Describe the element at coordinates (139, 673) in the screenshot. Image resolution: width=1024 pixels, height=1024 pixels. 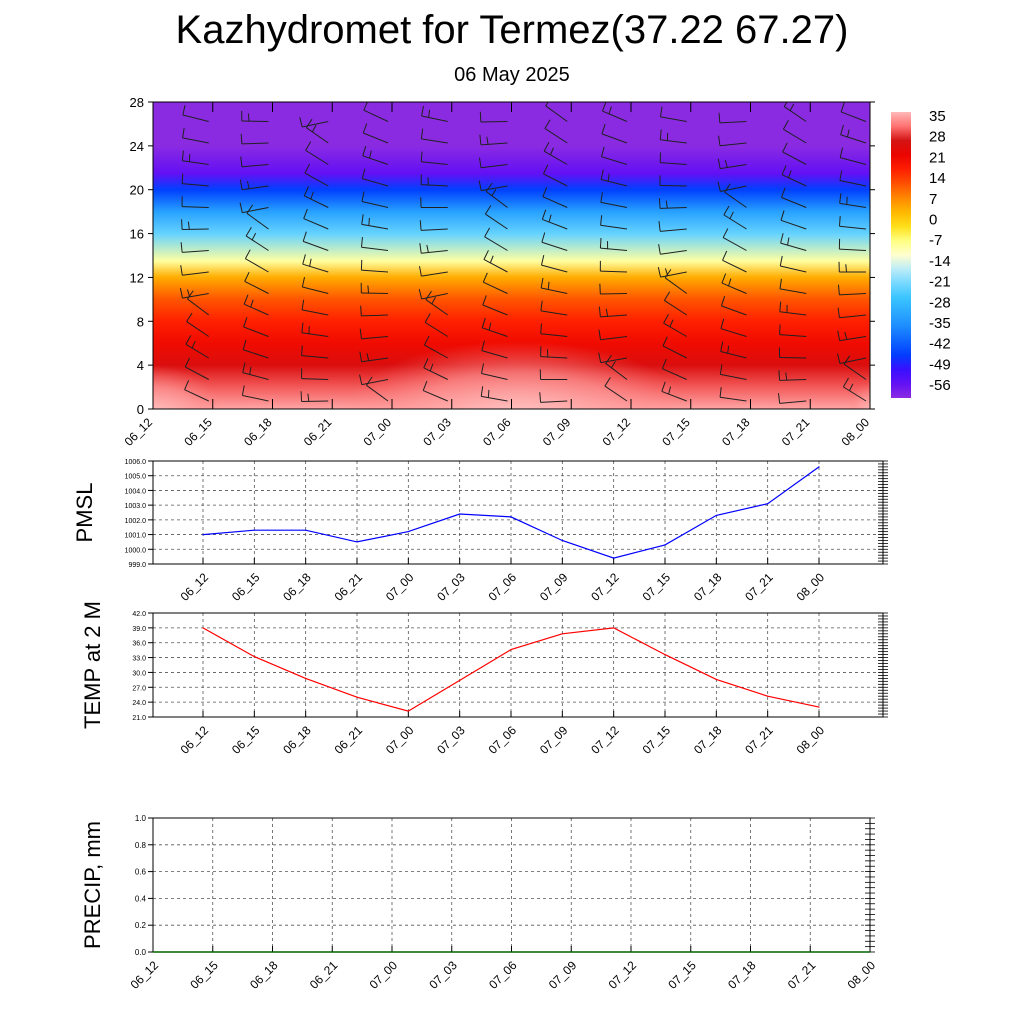
I see `y-tick-label: 30.0` at that location.